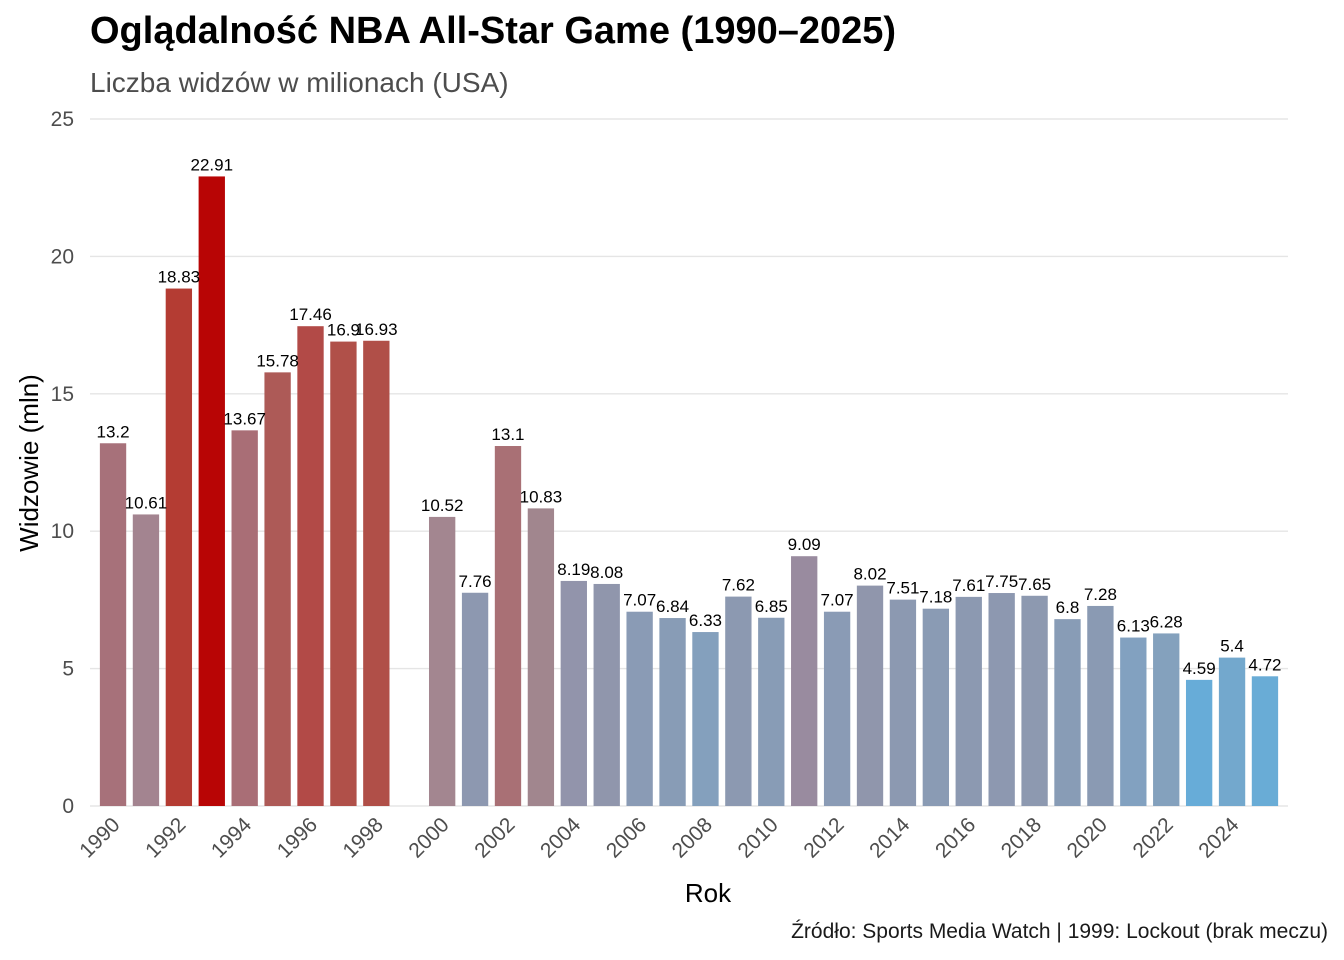  What do you see at coordinates (1034, 584) in the screenshot?
I see `data-label-2018: 7.65` at bounding box center [1034, 584].